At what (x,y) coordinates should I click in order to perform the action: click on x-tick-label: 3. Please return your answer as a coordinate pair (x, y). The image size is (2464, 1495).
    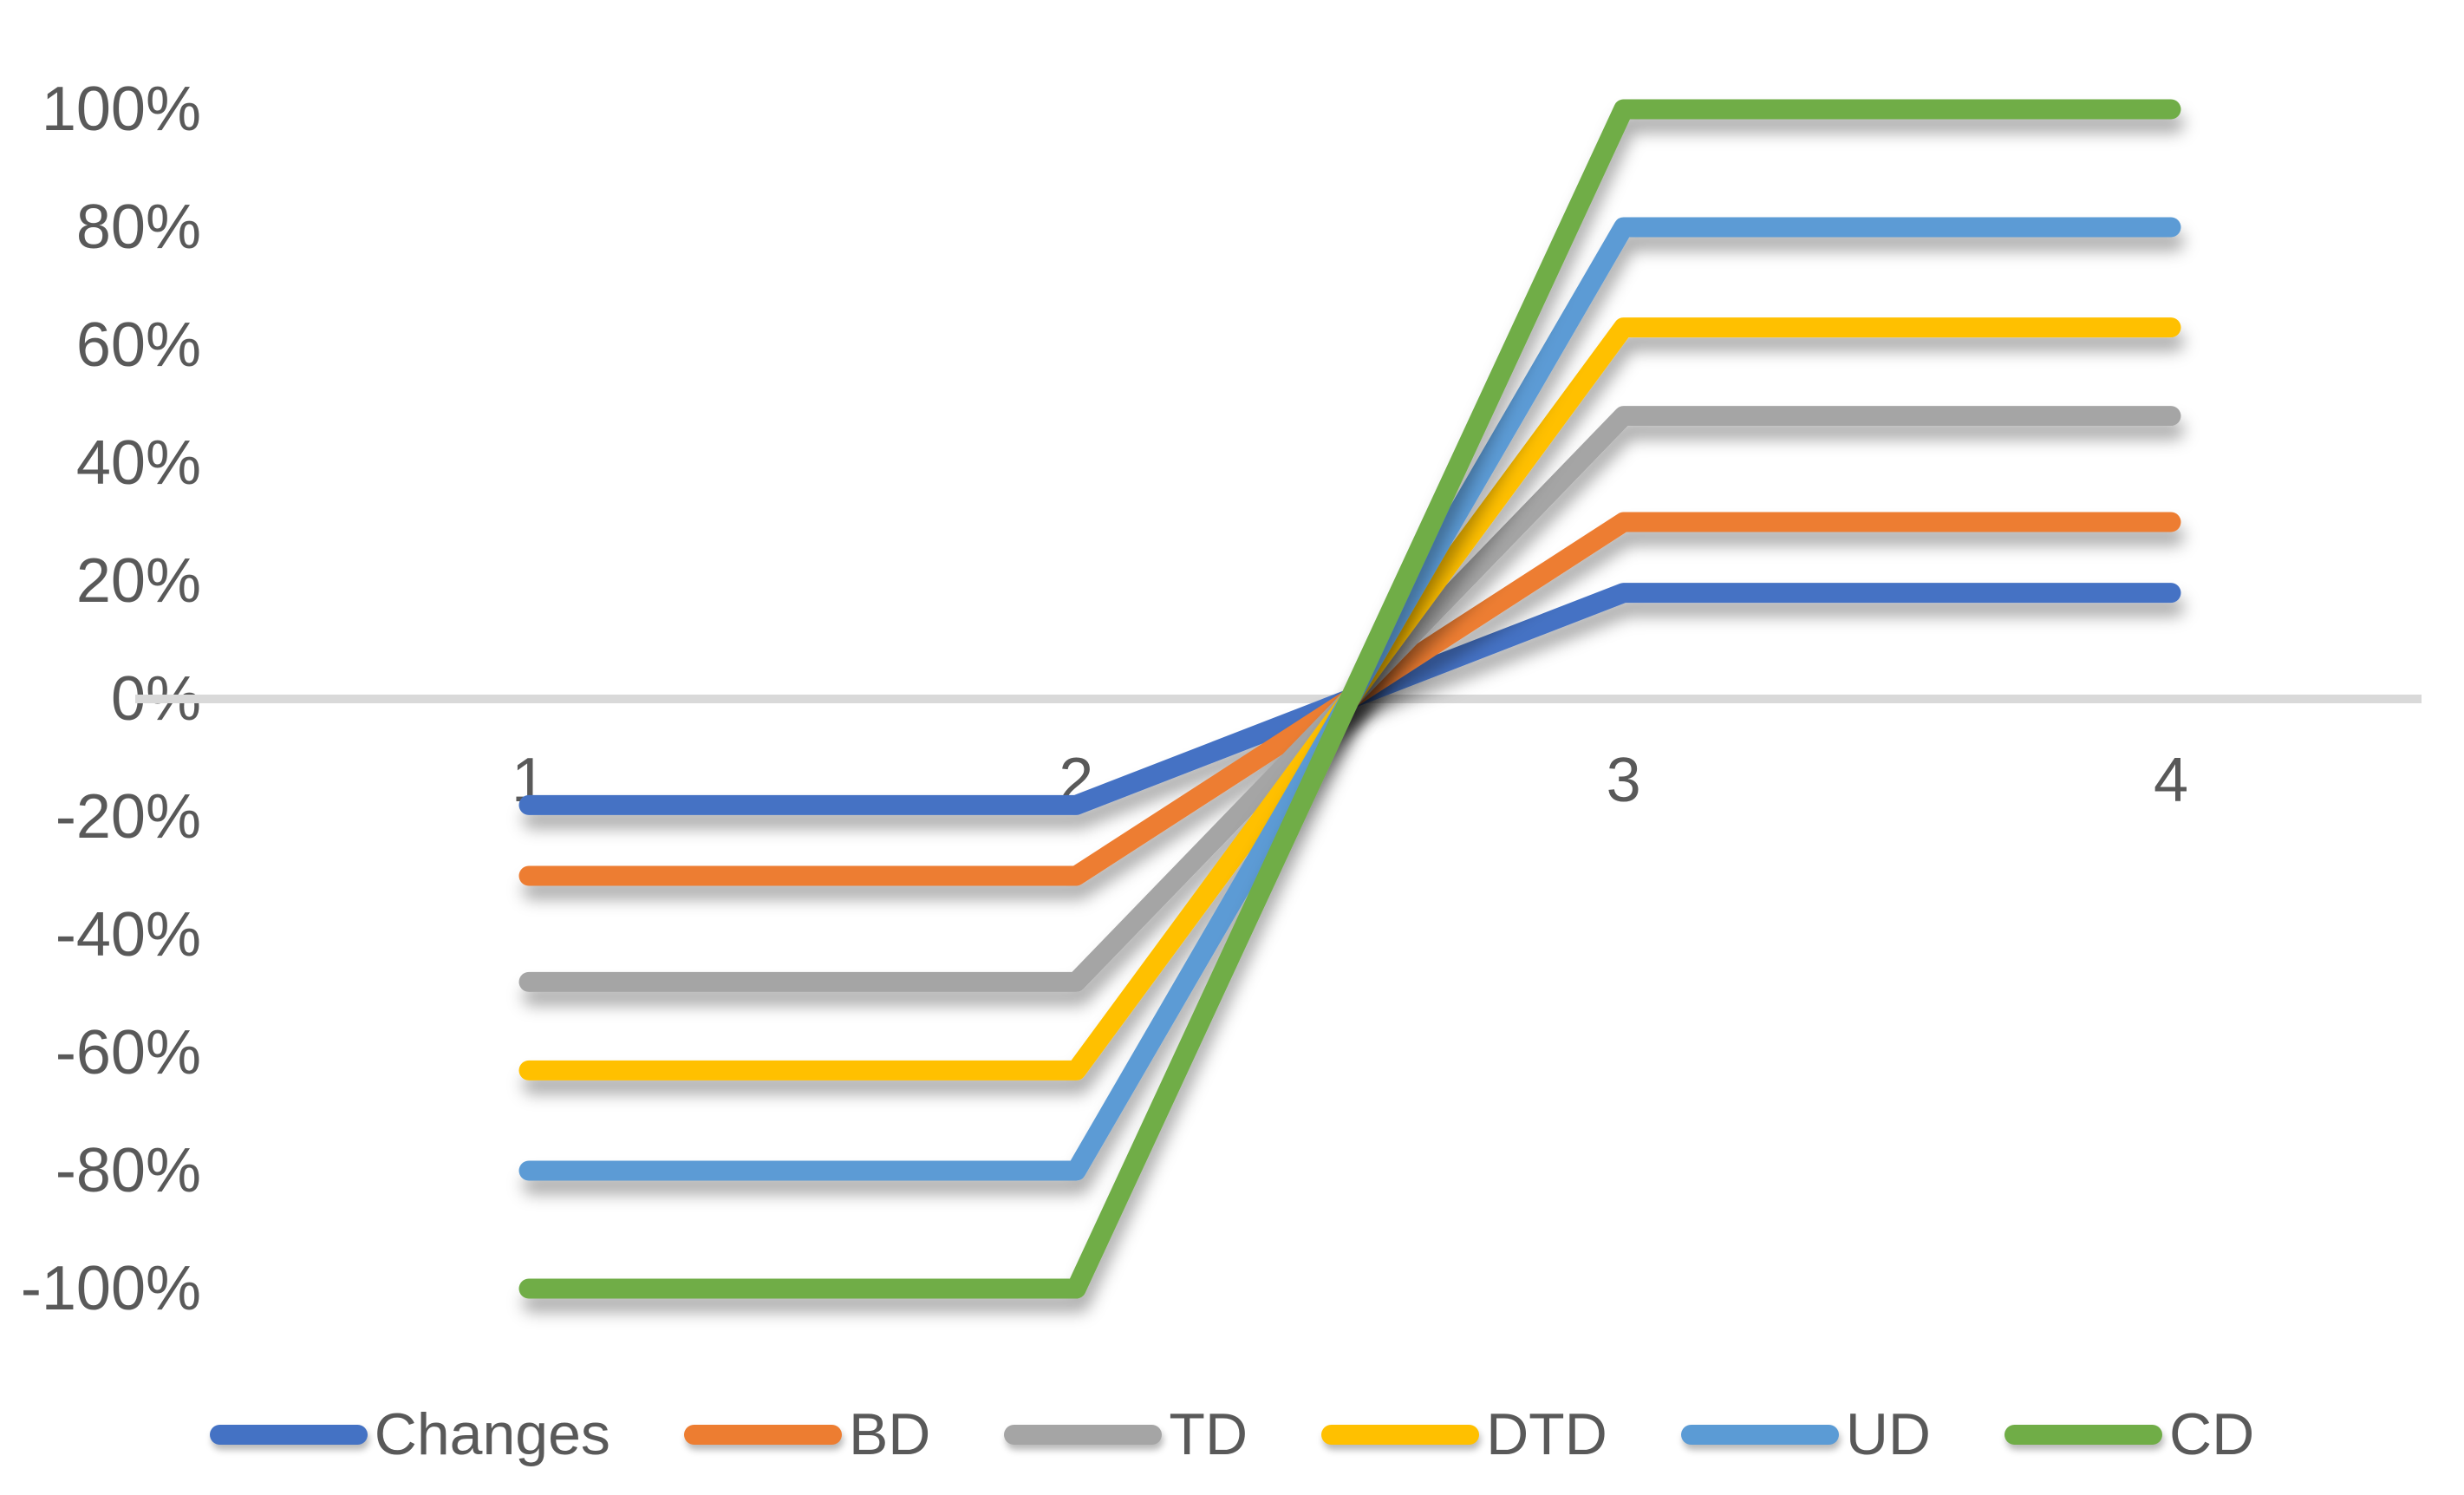
    Looking at the image, I should click on (1623, 780).